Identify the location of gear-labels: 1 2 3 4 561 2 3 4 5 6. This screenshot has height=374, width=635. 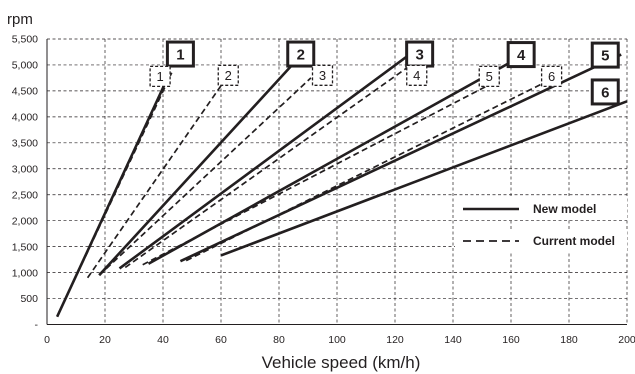
(384, 73).